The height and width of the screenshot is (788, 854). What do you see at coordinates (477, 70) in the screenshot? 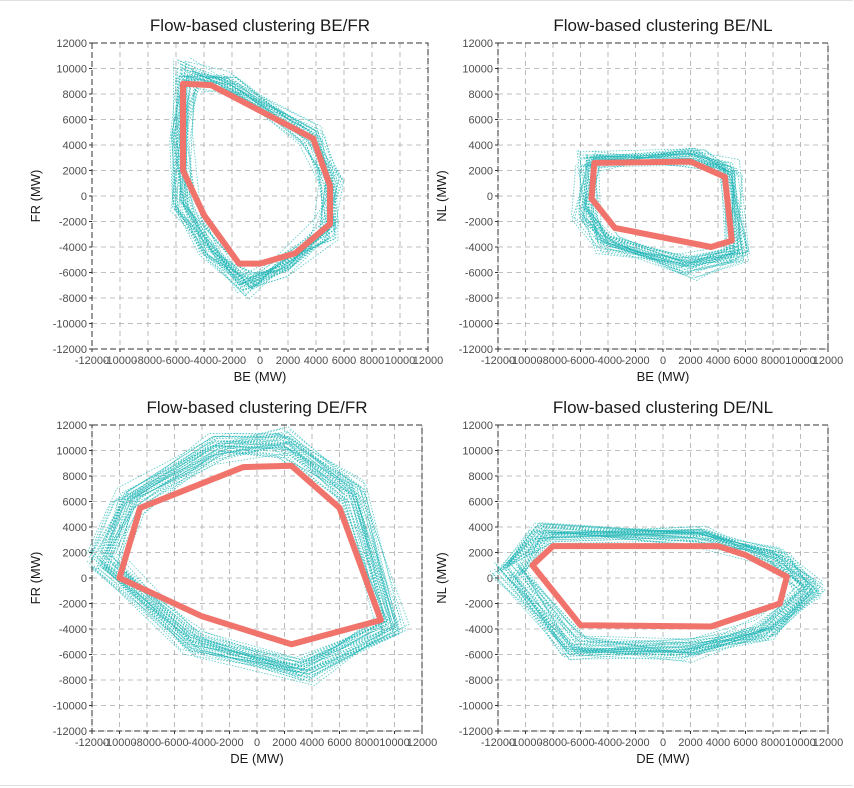
I see `y-tick-label: 10000` at bounding box center [477, 70].